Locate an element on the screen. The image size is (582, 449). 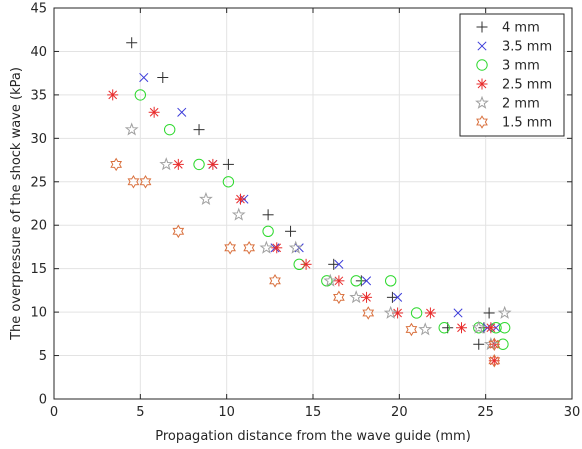
y-tick-label: 40 is located at coordinates (38, 52).